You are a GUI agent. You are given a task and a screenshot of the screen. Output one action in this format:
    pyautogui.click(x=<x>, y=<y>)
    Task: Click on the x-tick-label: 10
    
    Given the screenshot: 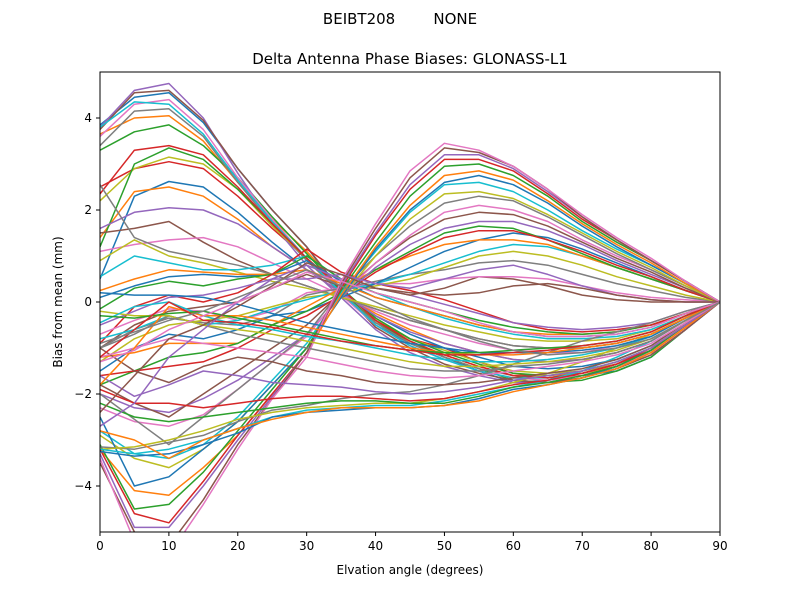 What is the action you would take?
    pyautogui.click(x=168, y=546)
    